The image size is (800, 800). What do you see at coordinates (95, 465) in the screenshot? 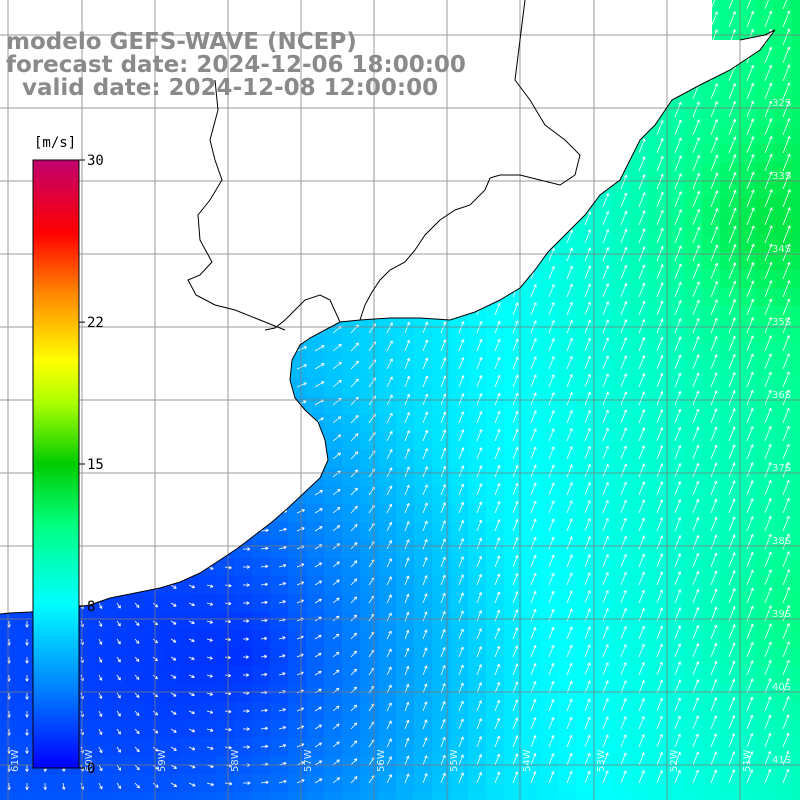
I see `colorbar-tick-label: 15` at bounding box center [95, 465].